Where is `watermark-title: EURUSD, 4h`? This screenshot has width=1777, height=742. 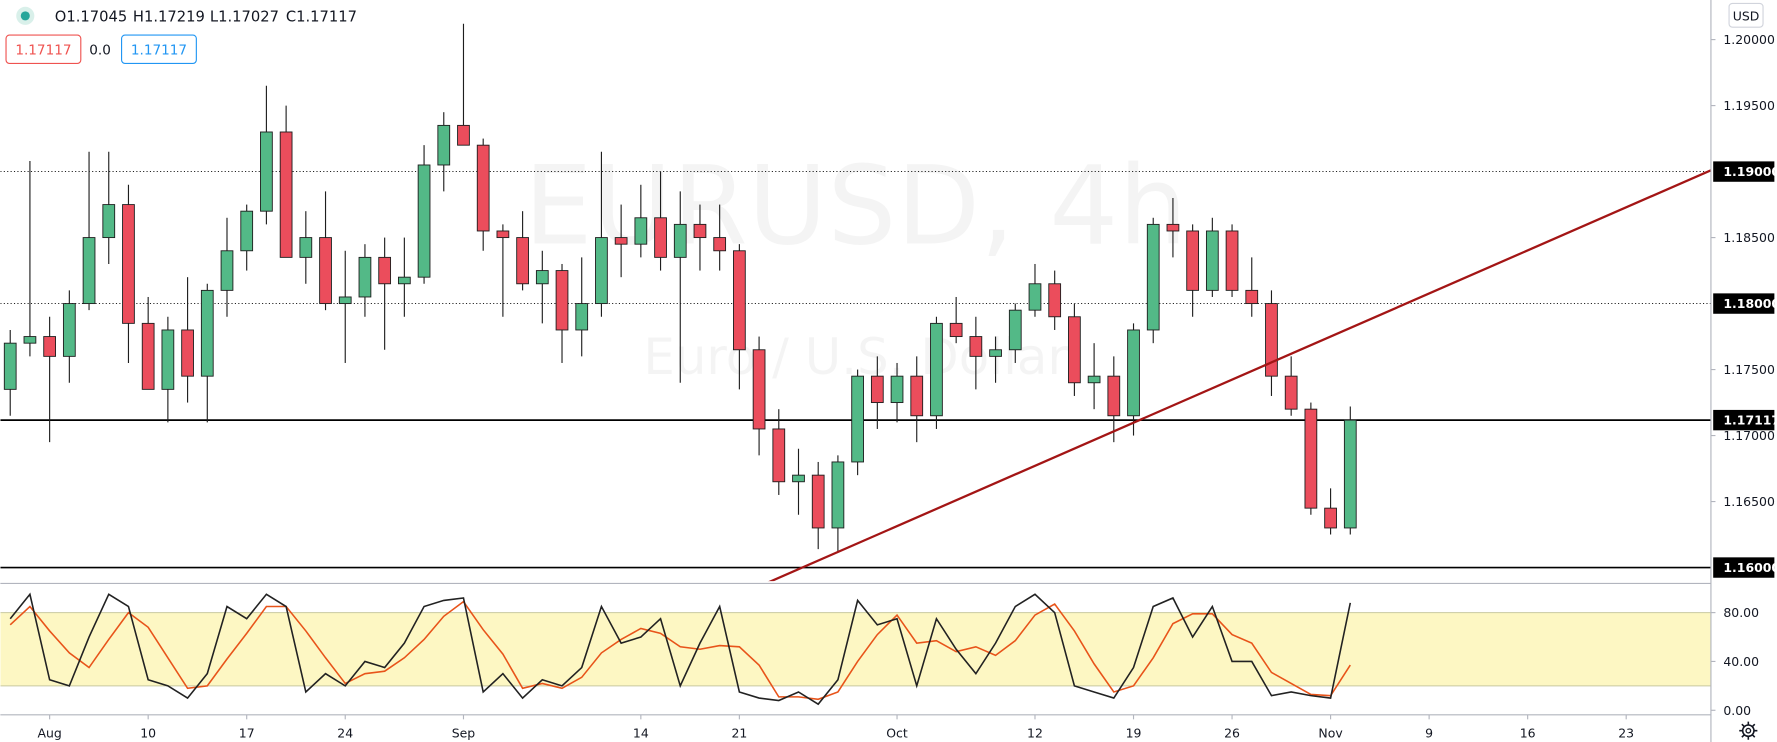
watermark-title: EURUSD, 4h is located at coordinates (856, 206).